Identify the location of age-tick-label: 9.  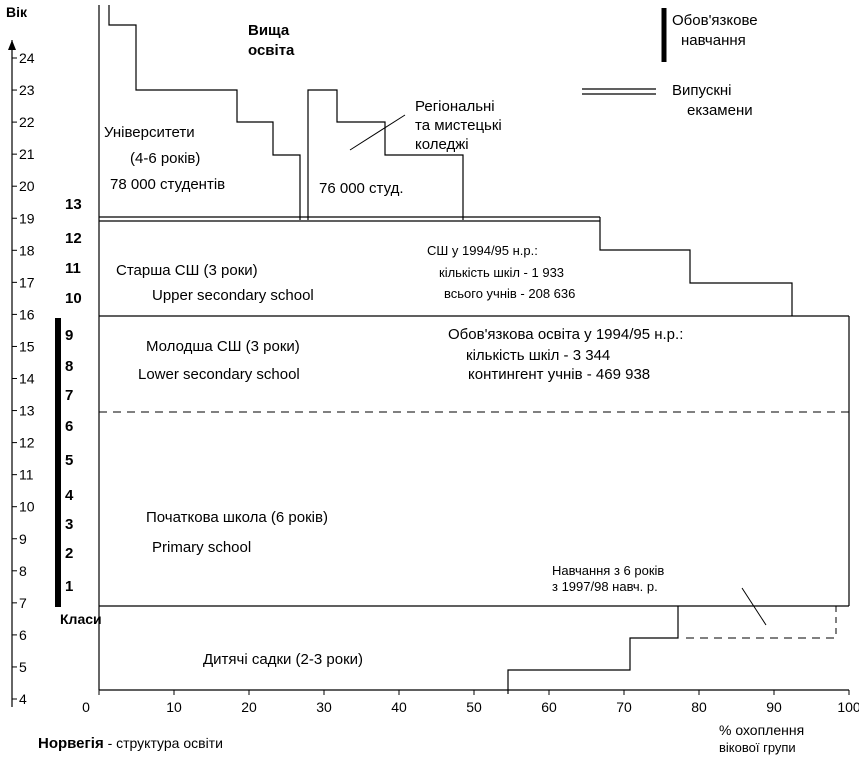
(23, 539).